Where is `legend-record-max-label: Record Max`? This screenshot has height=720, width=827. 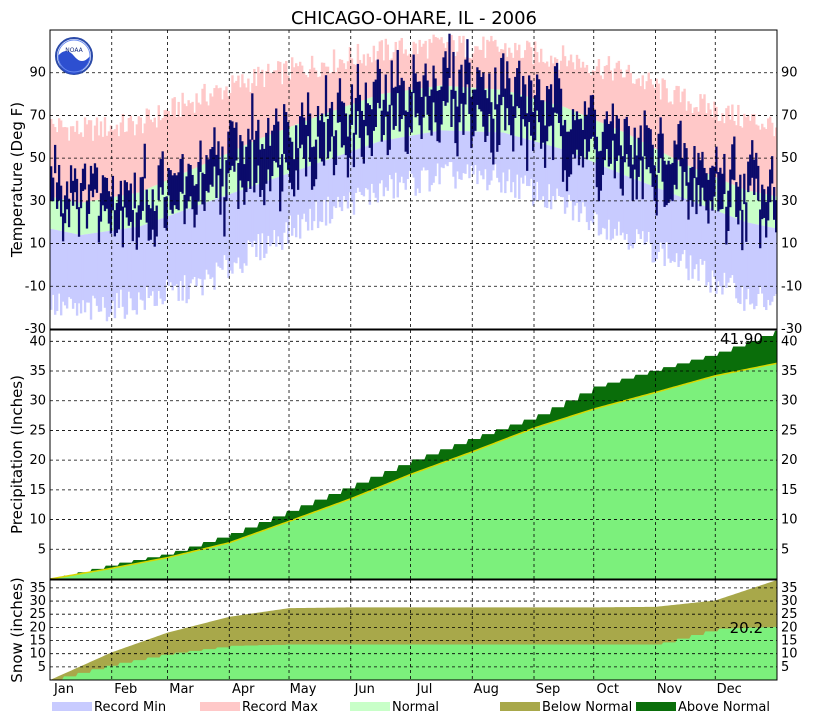 legend-record-max-label: Record Max is located at coordinates (280, 707).